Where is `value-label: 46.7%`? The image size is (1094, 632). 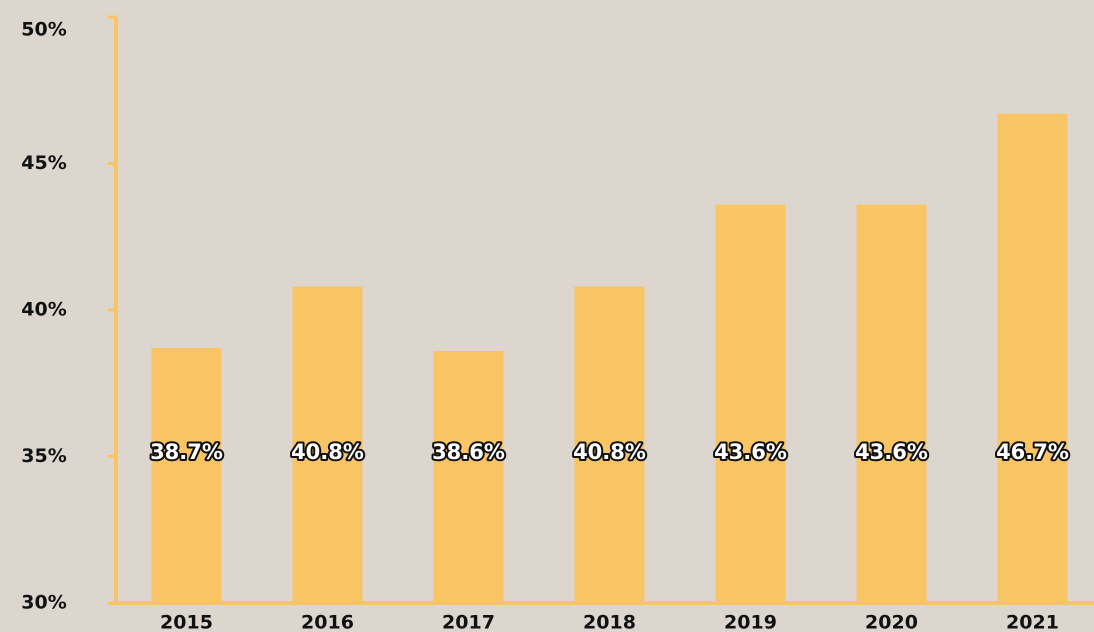 value-label: 46.7% is located at coordinates (1032, 452).